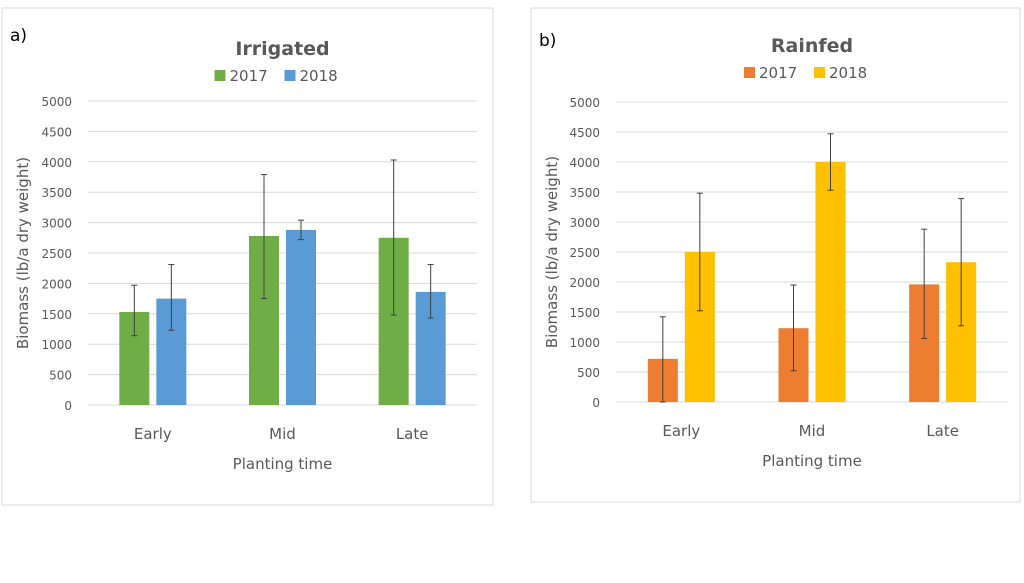 Image resolution: width=1024 pixels, height=583 pixels. Describe the element at coordinates (812, 46) in the screenshot. I see `chart-title: Rainfed` at that location.